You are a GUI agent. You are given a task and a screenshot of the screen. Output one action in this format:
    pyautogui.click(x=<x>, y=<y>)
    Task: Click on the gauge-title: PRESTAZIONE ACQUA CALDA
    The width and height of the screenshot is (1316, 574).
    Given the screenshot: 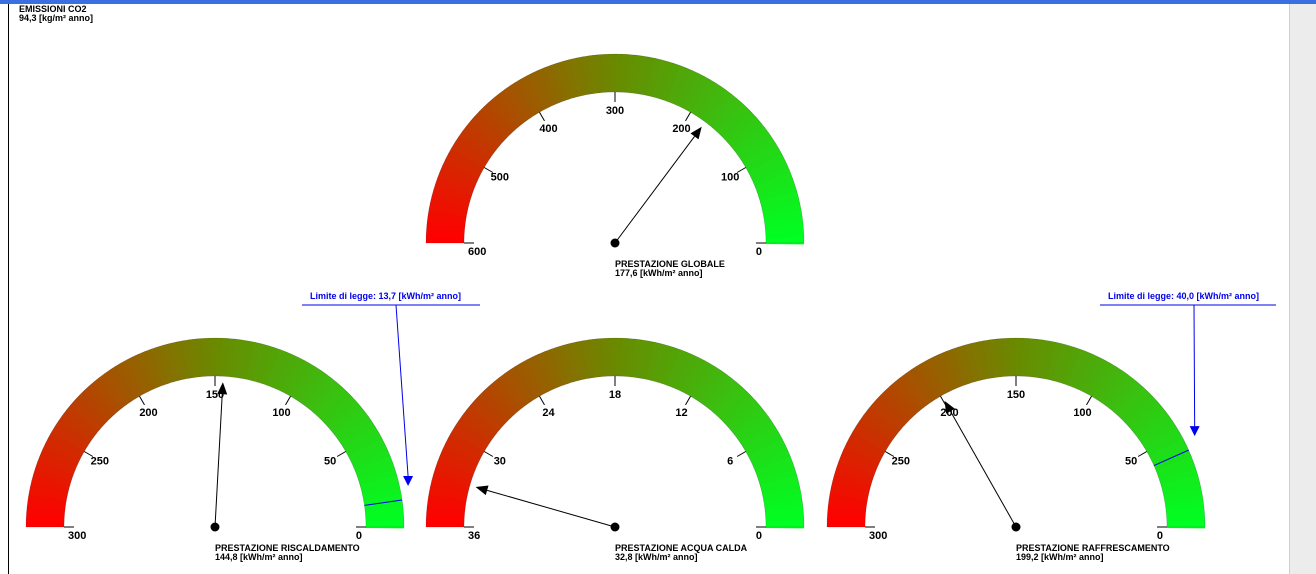 What is the action you would take?
    pyautogui.click(x=681, y=548)
    